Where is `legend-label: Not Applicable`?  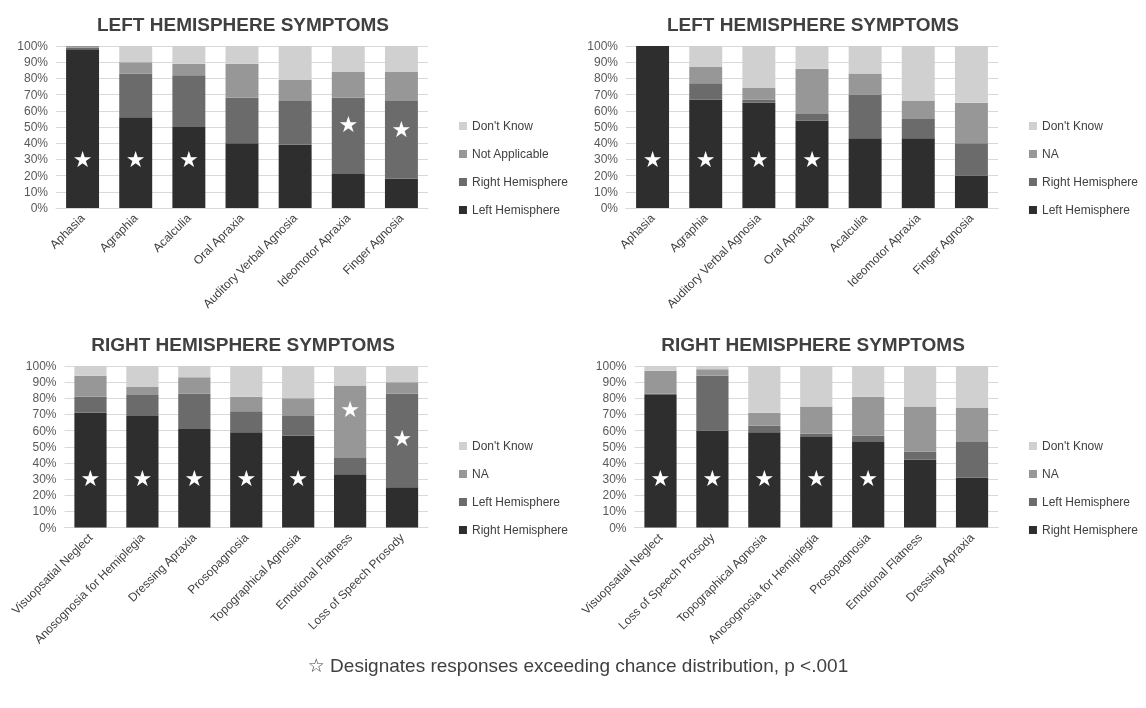
legend-label: Not Applicable is located at coordinates (510, 154).